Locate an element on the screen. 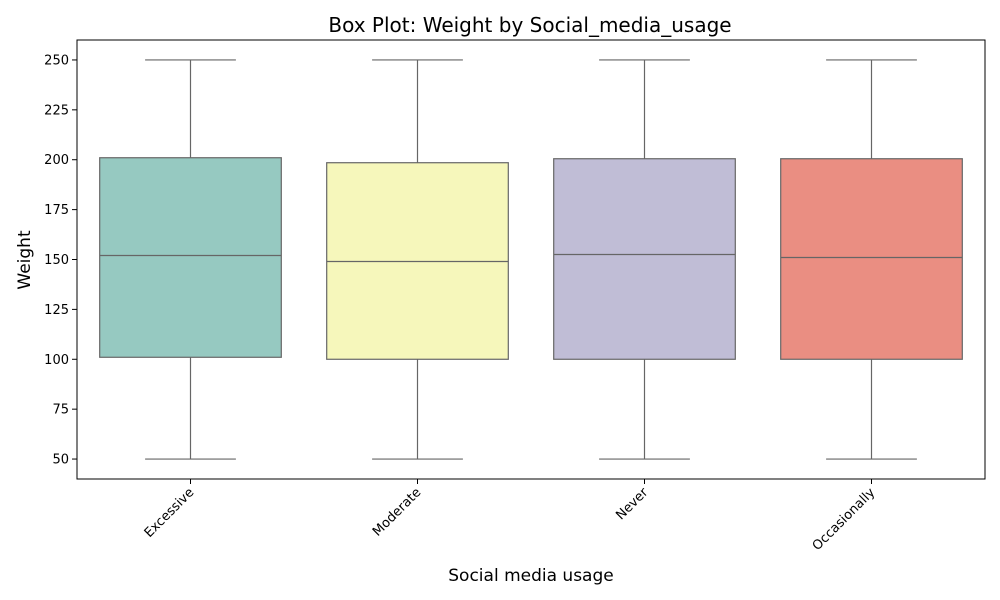  y-tick-label: 250 is located at coordinates (56, 60).